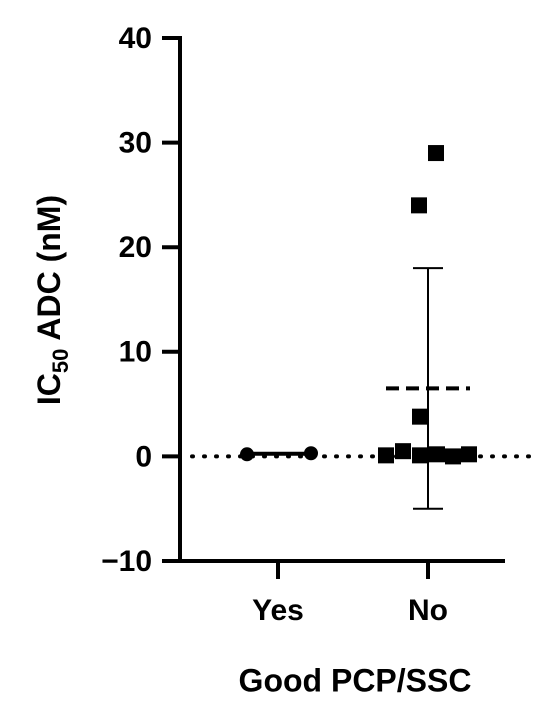  What do you see at coordinates (278, 610) in the screenshot?
I see `x-tick-label: Yes` at bounding box center [278, 610].